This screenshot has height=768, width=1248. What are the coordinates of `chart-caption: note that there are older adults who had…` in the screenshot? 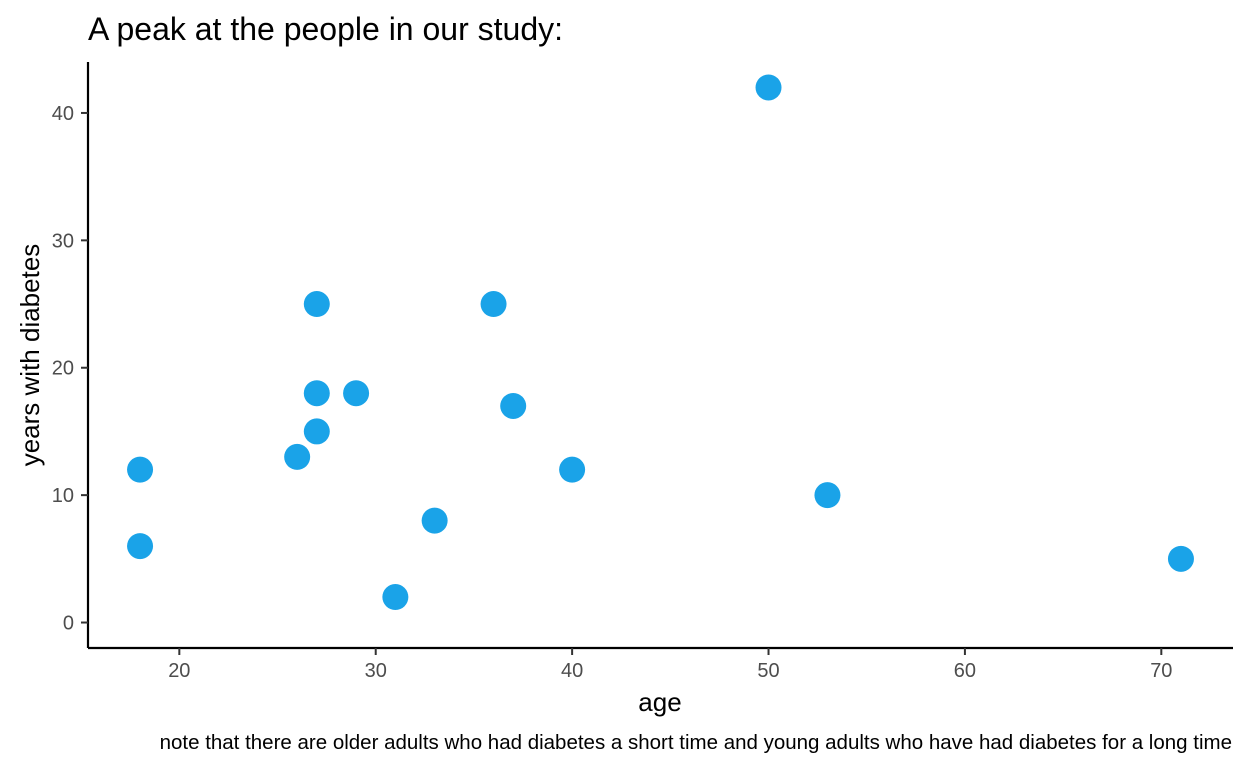 It's located at (696, 742).